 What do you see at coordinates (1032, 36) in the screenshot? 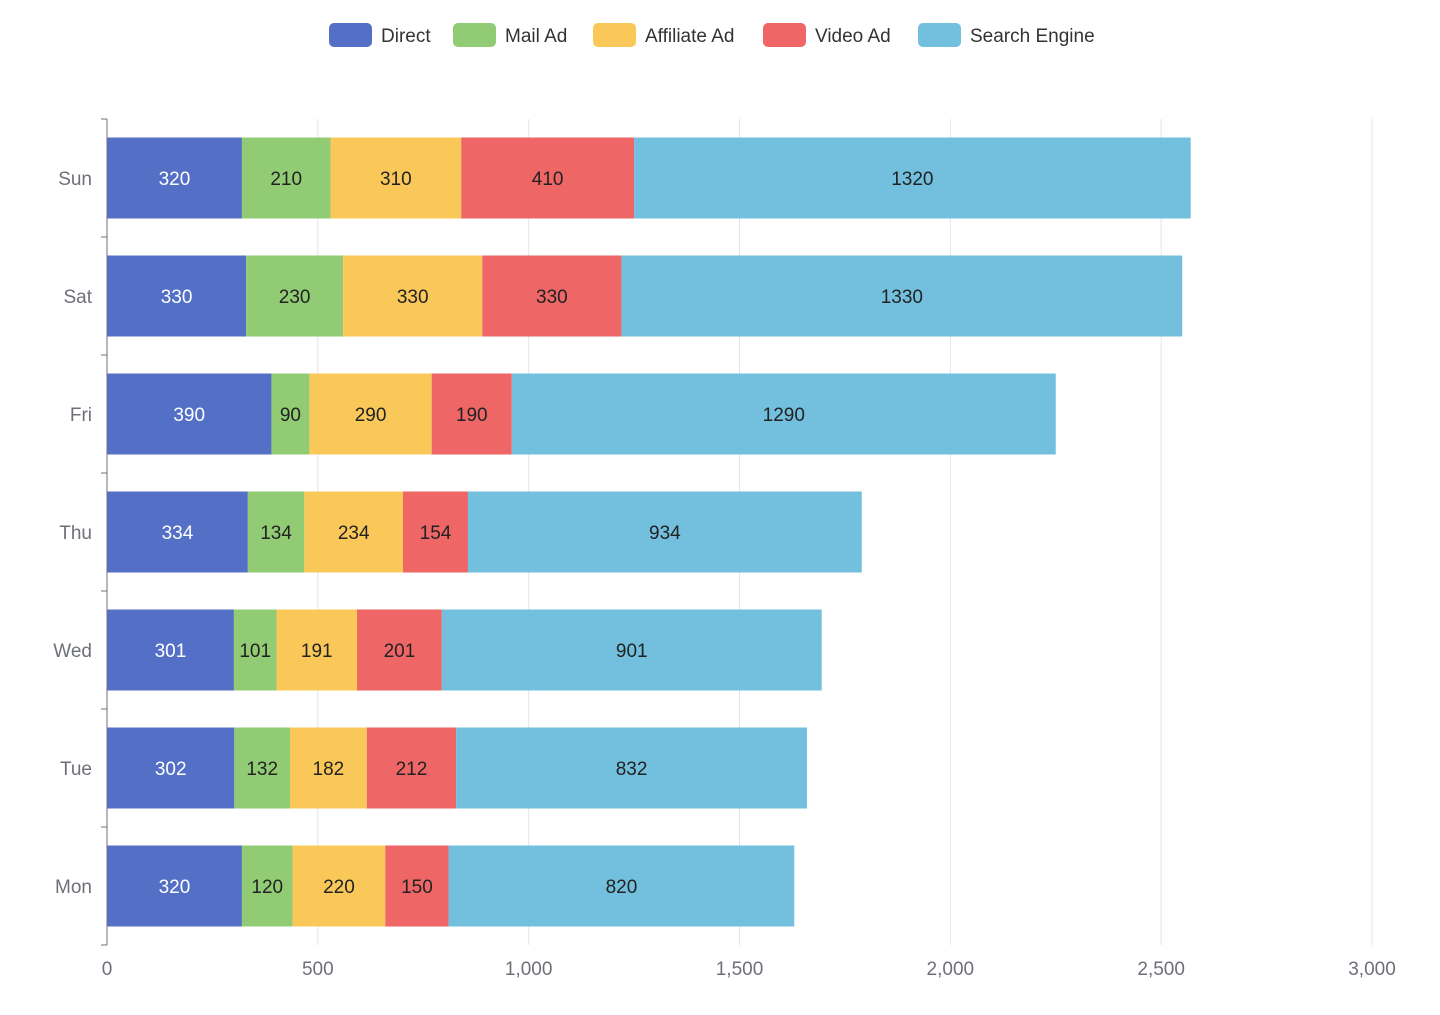
I see `legend-label: Search Engine` at bounding box center [1032, 36].